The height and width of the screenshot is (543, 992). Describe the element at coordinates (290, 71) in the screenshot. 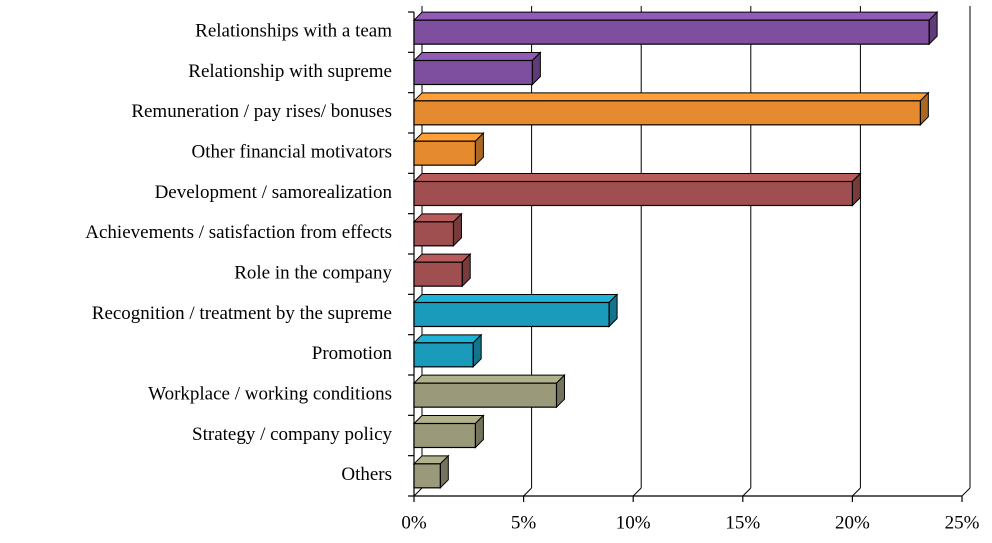

I see `y-tick-label: Relationship with supreme` at that location.